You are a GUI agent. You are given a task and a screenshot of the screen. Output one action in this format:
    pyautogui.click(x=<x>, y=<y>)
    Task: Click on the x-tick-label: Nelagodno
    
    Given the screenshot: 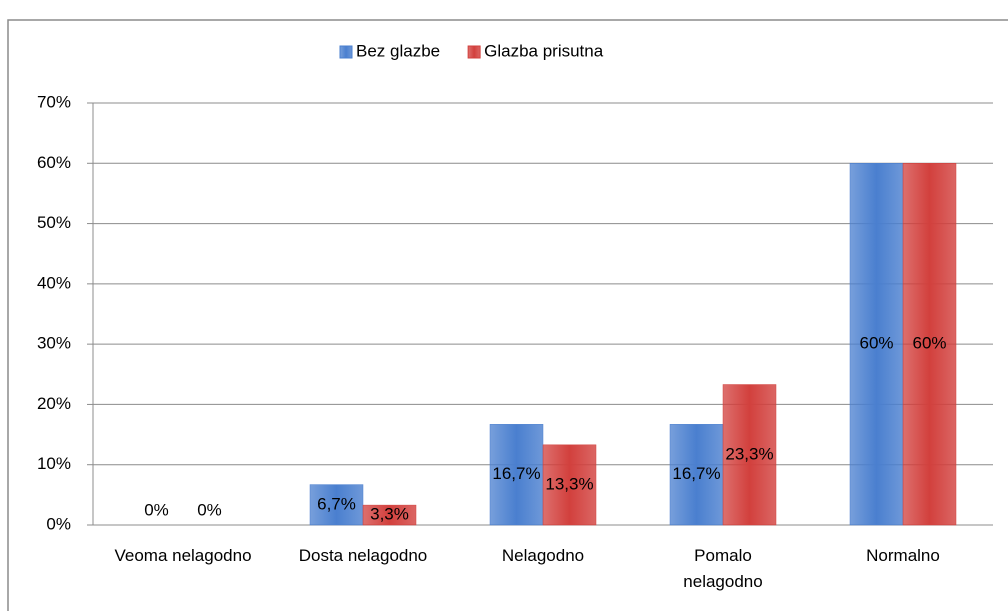 What is the action you would take?
    pyautogui.click(x=543, y=555)
    